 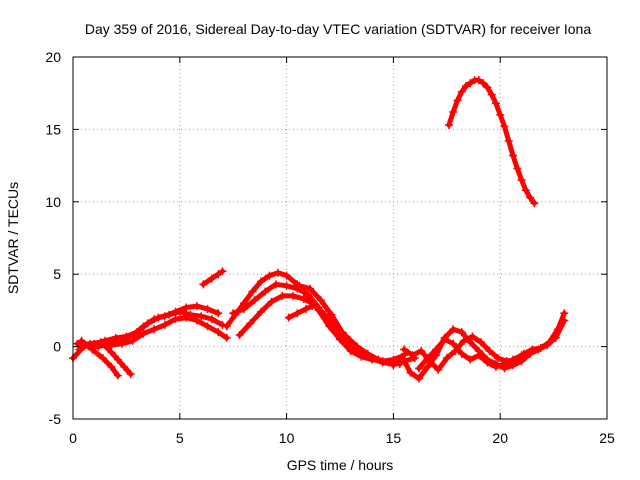 What do you see at coordinates (53, 57) in the screenshot?
I see `y-tick-label: 20` at bounding box center [53, 57].